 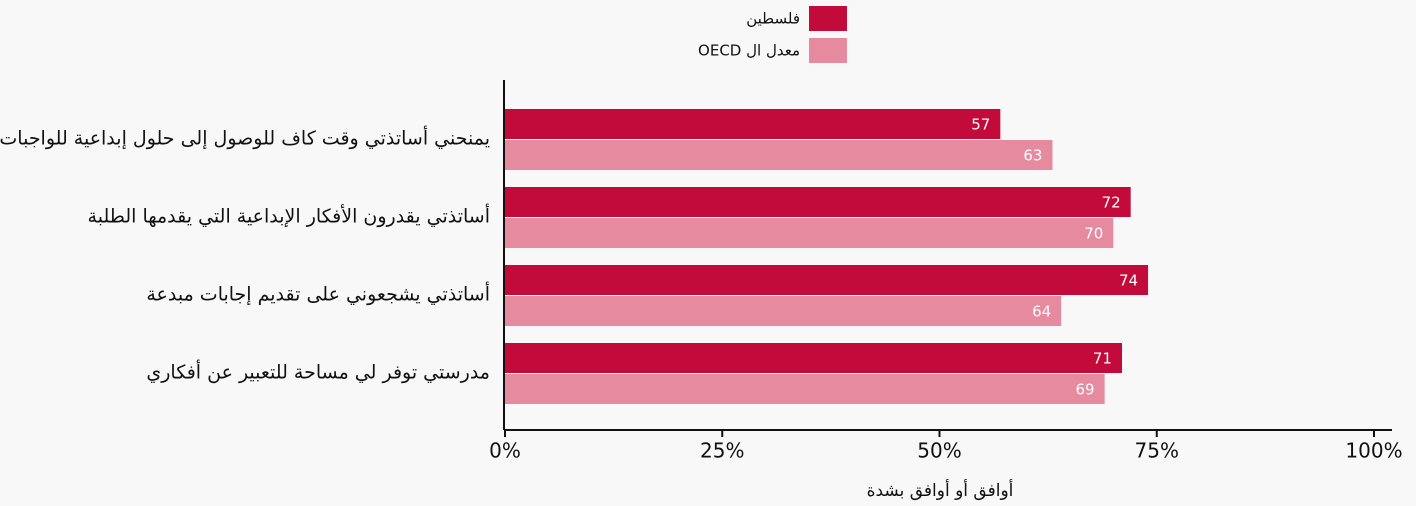 What do you see at coordinates (1373, 451) in the screenshot?
I see `x-tick-label: 100%` at bounding box center [1373, 451].